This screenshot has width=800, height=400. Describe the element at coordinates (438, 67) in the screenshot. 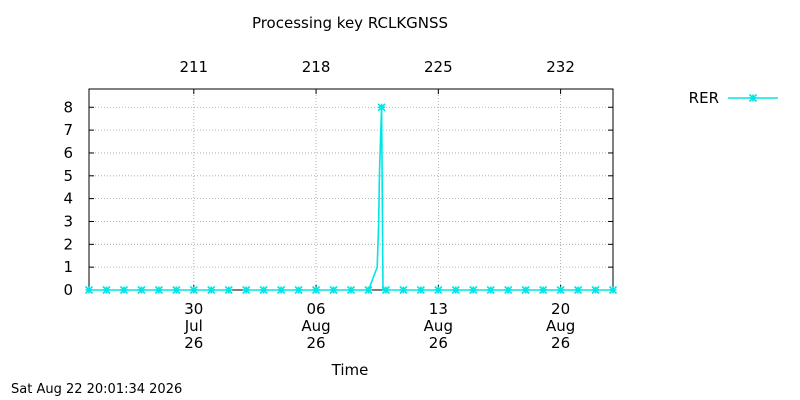

I see `x2-tick-label: 225` at that location.